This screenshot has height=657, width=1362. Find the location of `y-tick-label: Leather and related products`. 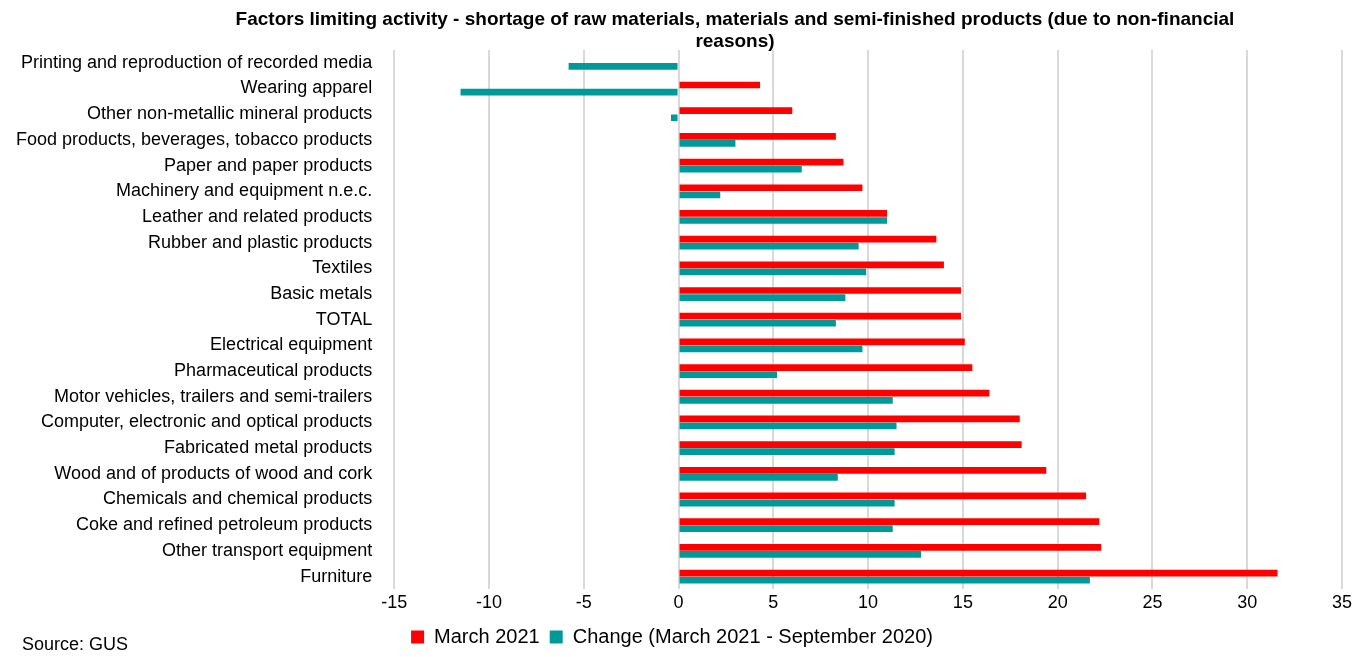

y-tick-label: Leather and related products is located at coordinates (257, 215).